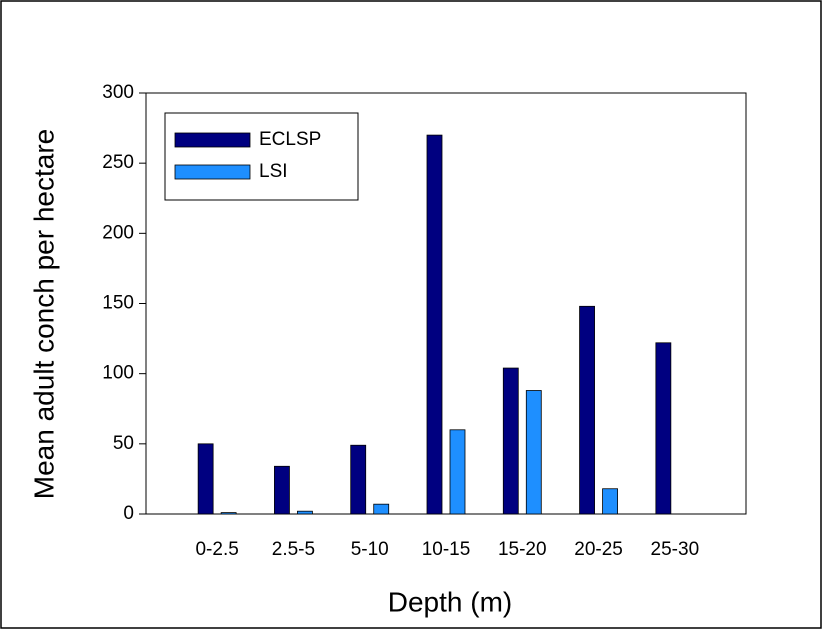  Describe the element at coordinates (118, 303) in the screenshot. I see `y-tick-label: 150` at that location.